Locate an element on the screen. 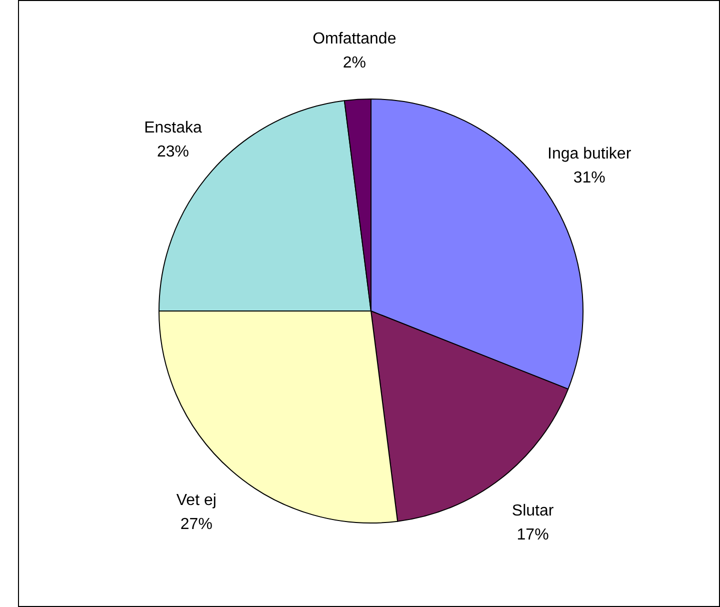 The width and height of the screenshot is (720, 607). data-label: 27% is located at coordinates (196, 525).